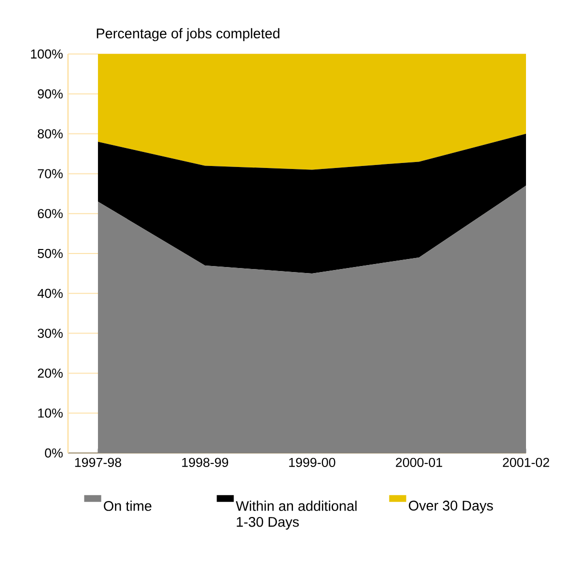 This screenshot has height=567, width=564. I want to click on y-axis-title: Percentage of jobs completed, so click(188, 35).